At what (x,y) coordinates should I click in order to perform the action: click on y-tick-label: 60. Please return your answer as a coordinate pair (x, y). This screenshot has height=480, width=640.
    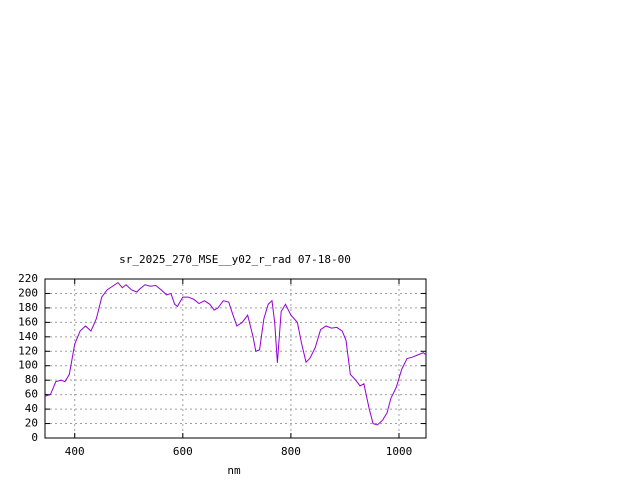
    Looking at the image, I should click on (31, 394).